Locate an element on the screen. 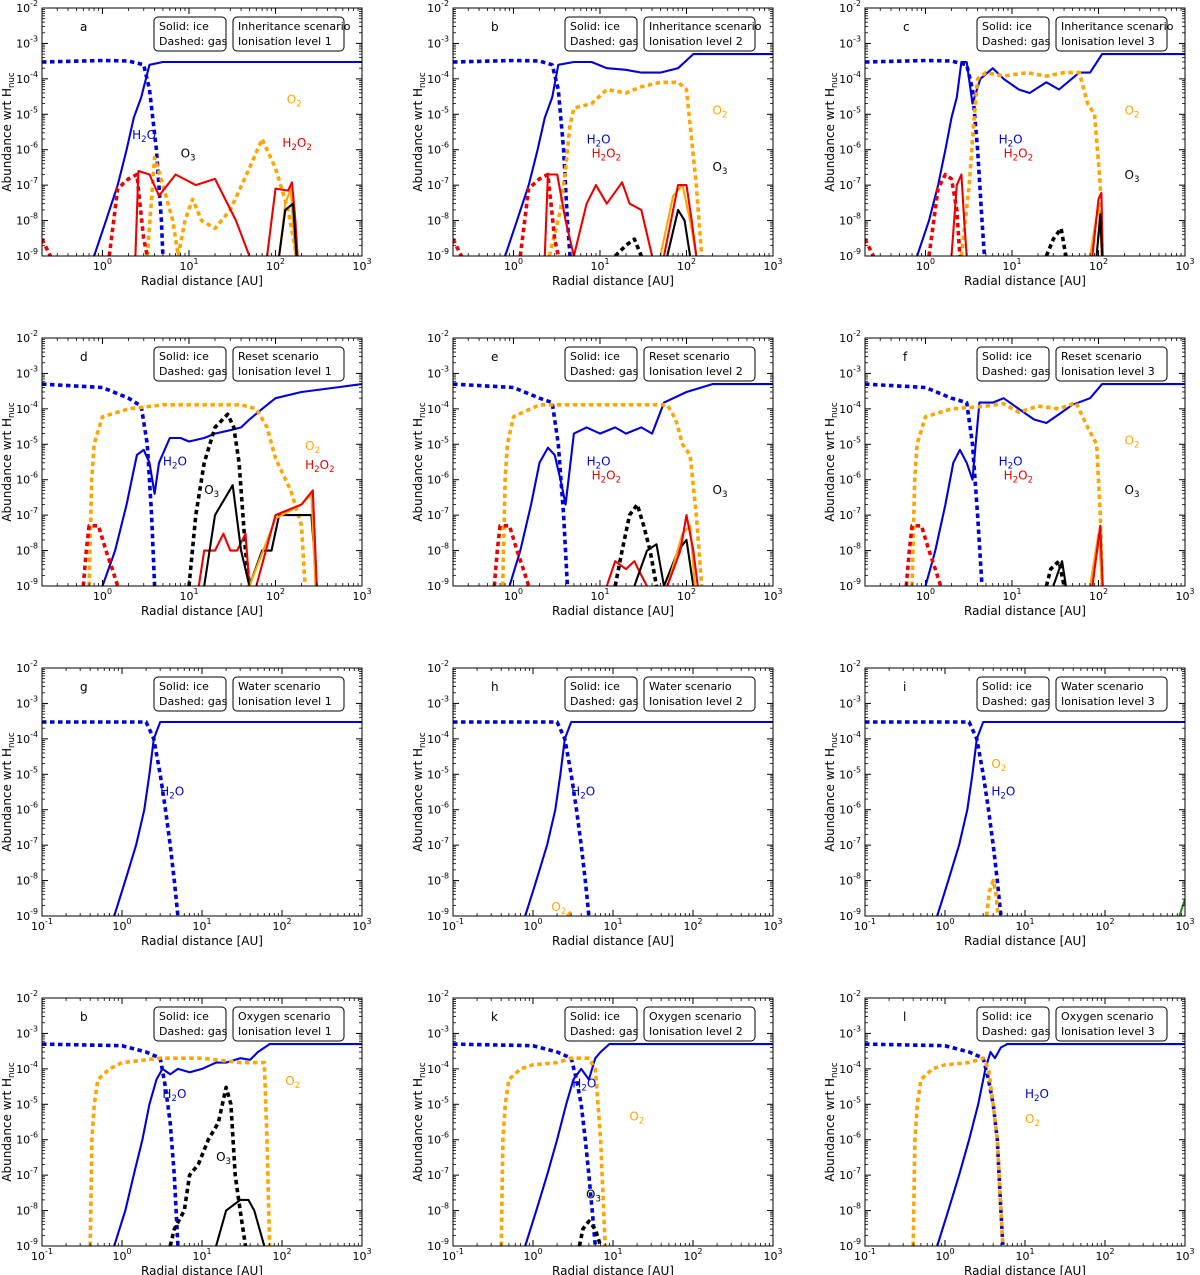  series-line-h2o-ice is located at coordinates (227, 158).